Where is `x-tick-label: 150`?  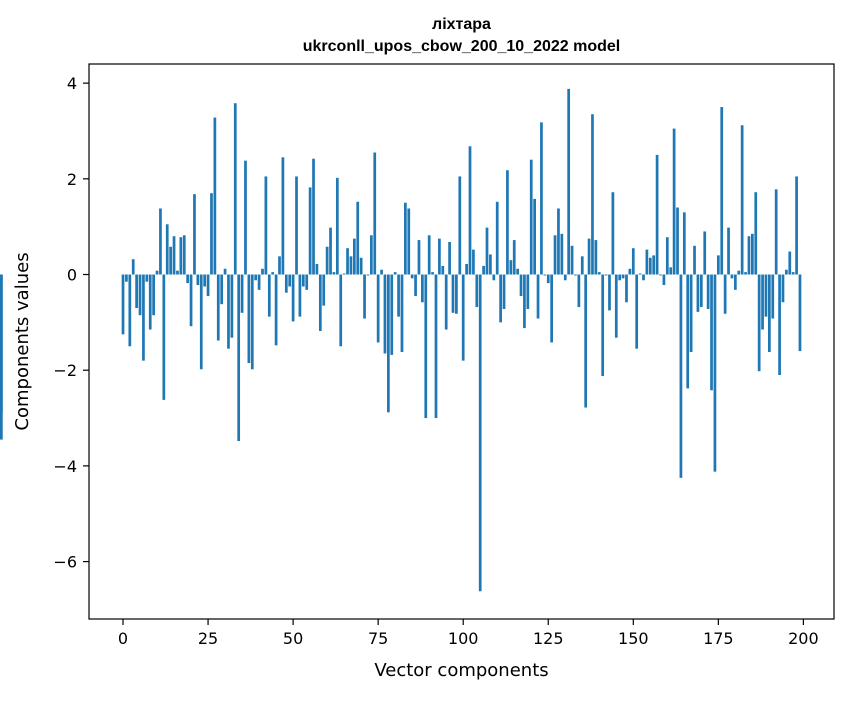
x-tick-label: 150 is located at coordinates (633, 638).